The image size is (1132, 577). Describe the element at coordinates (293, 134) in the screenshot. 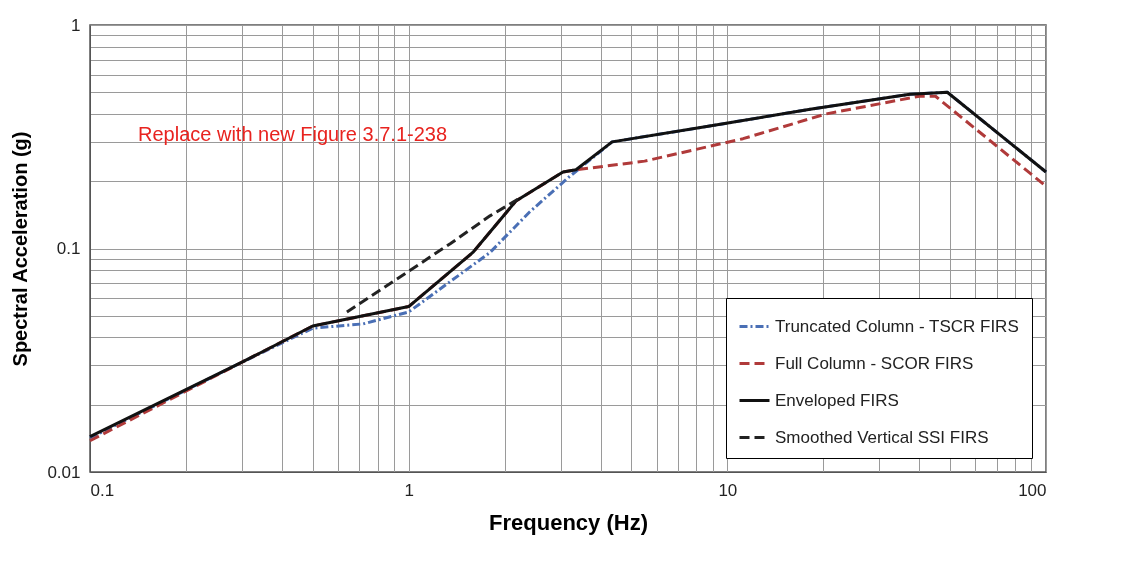

I see `annotation: Replace with new Figure 3.7.1-238` at that location.